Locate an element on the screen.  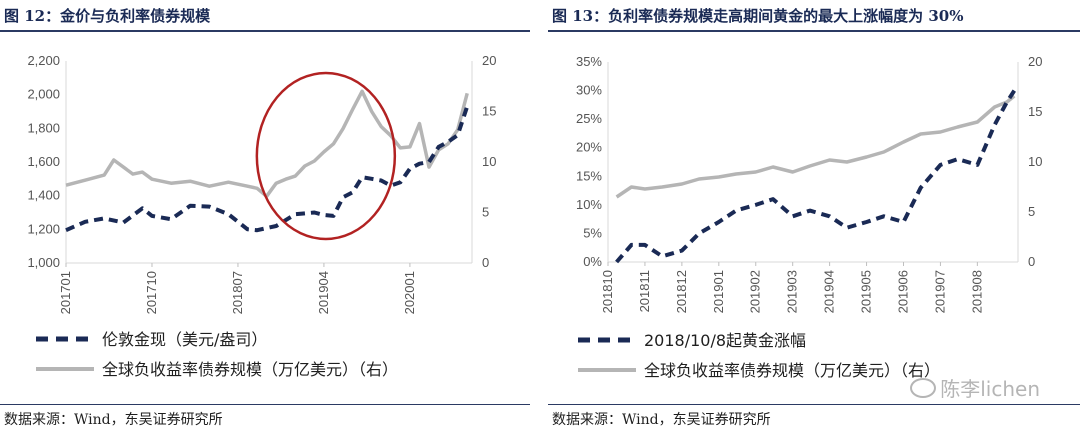
y-left-tick-label: 0% is located at coordinates (592, 261).